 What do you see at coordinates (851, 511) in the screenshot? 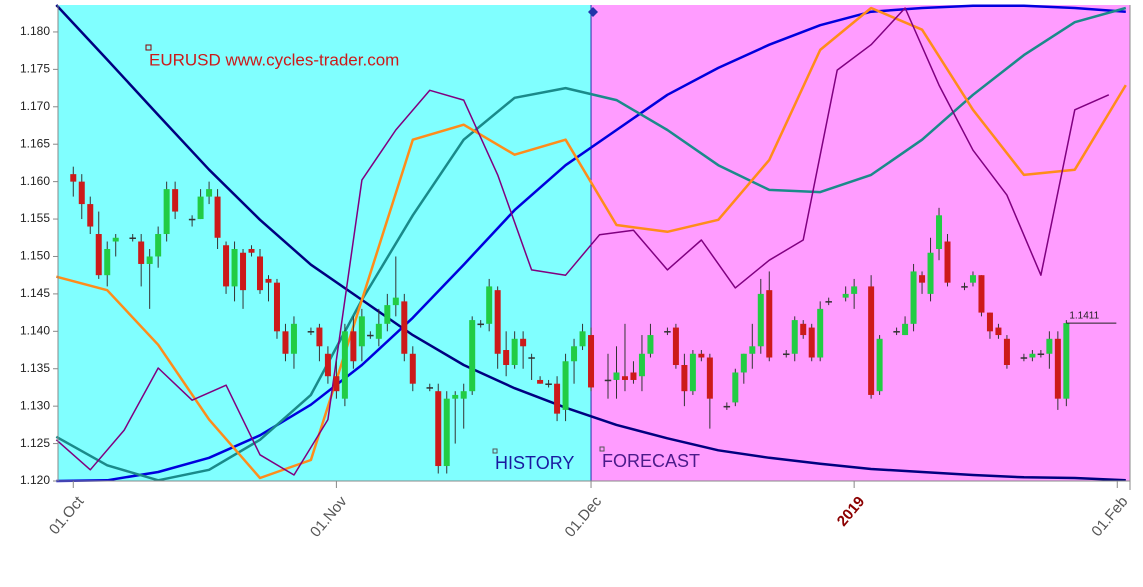
I see `x-tick-label: 2019` at bounding box center [851, 511].